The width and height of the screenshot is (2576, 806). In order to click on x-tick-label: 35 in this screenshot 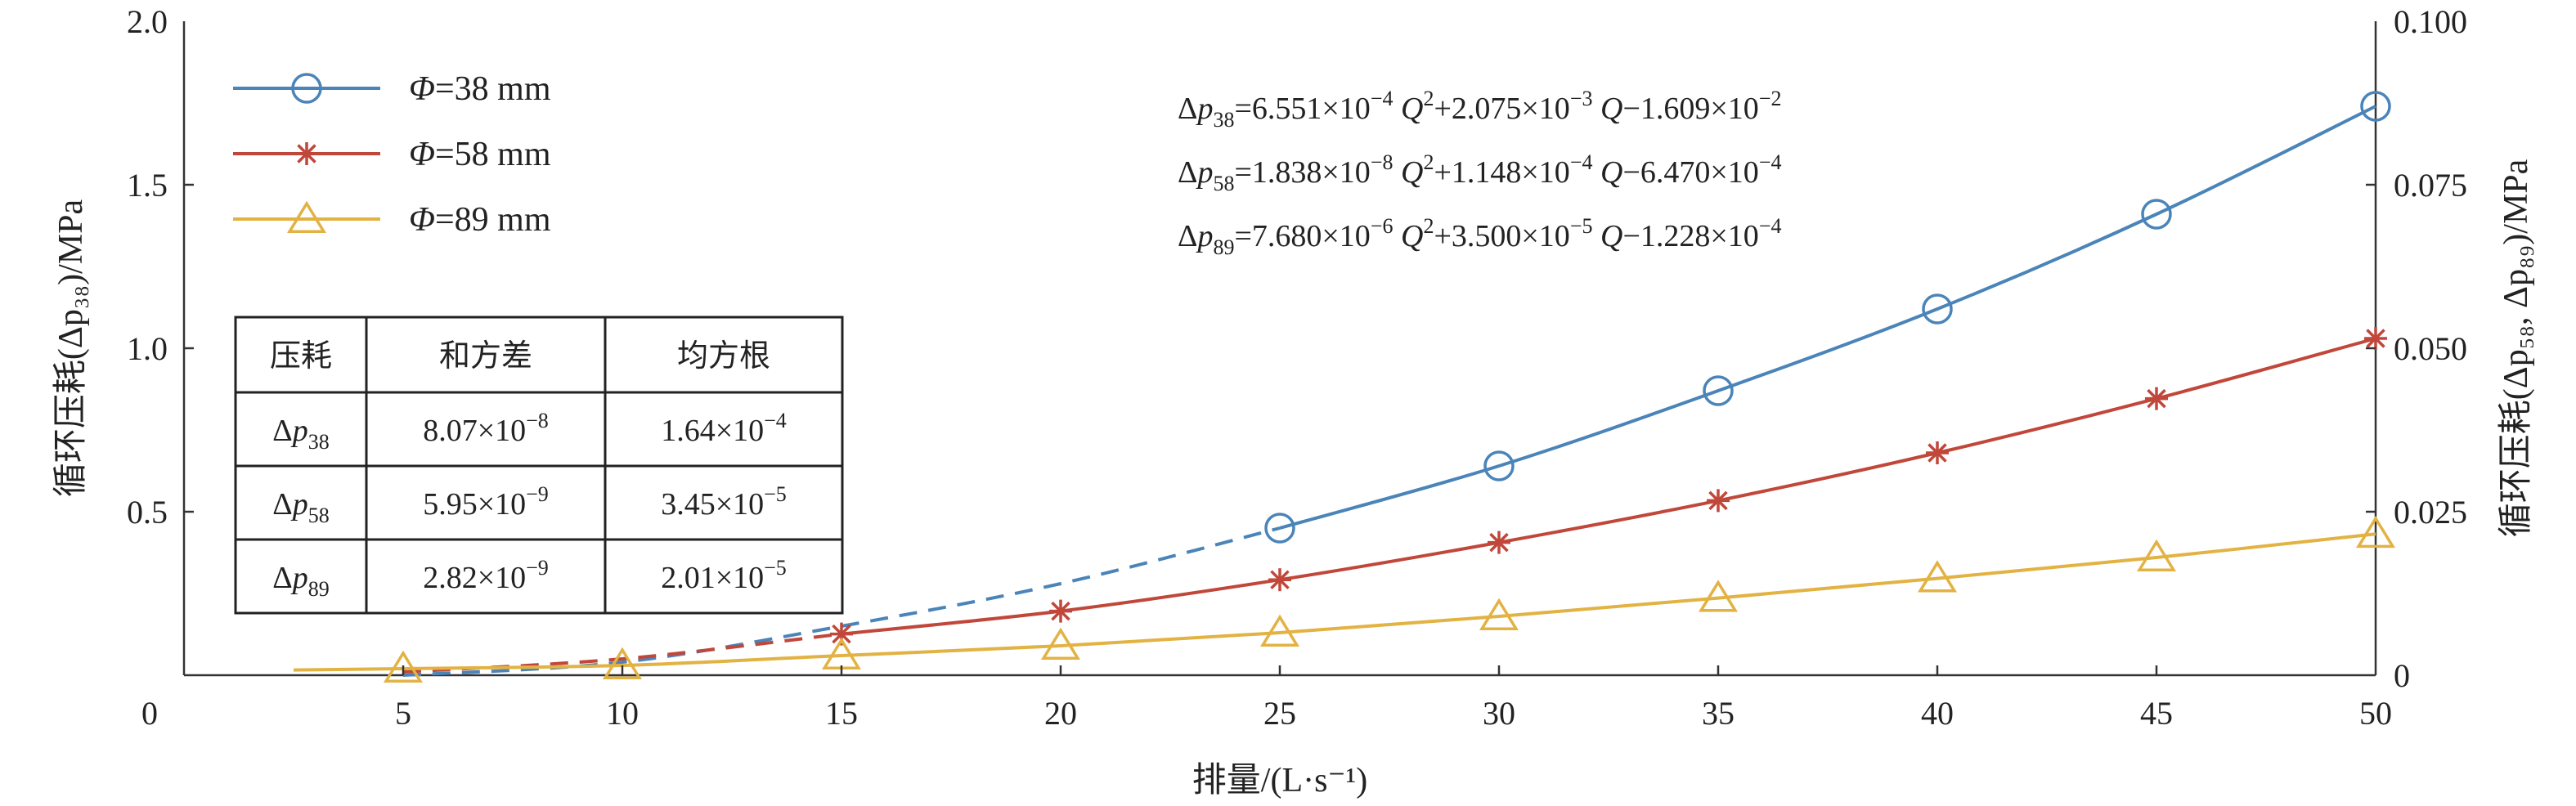, I will do `click(1718, 713)`.